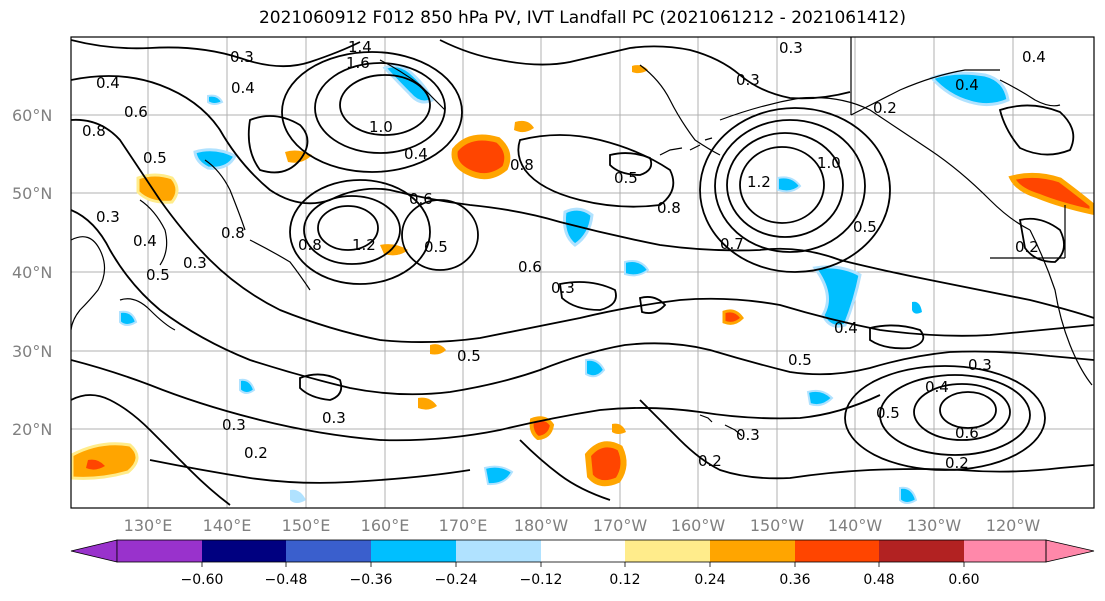 This screenshot has width=1105, height=601. I want to click on colorbar-tick-label: 0.48, so click(878, 580).